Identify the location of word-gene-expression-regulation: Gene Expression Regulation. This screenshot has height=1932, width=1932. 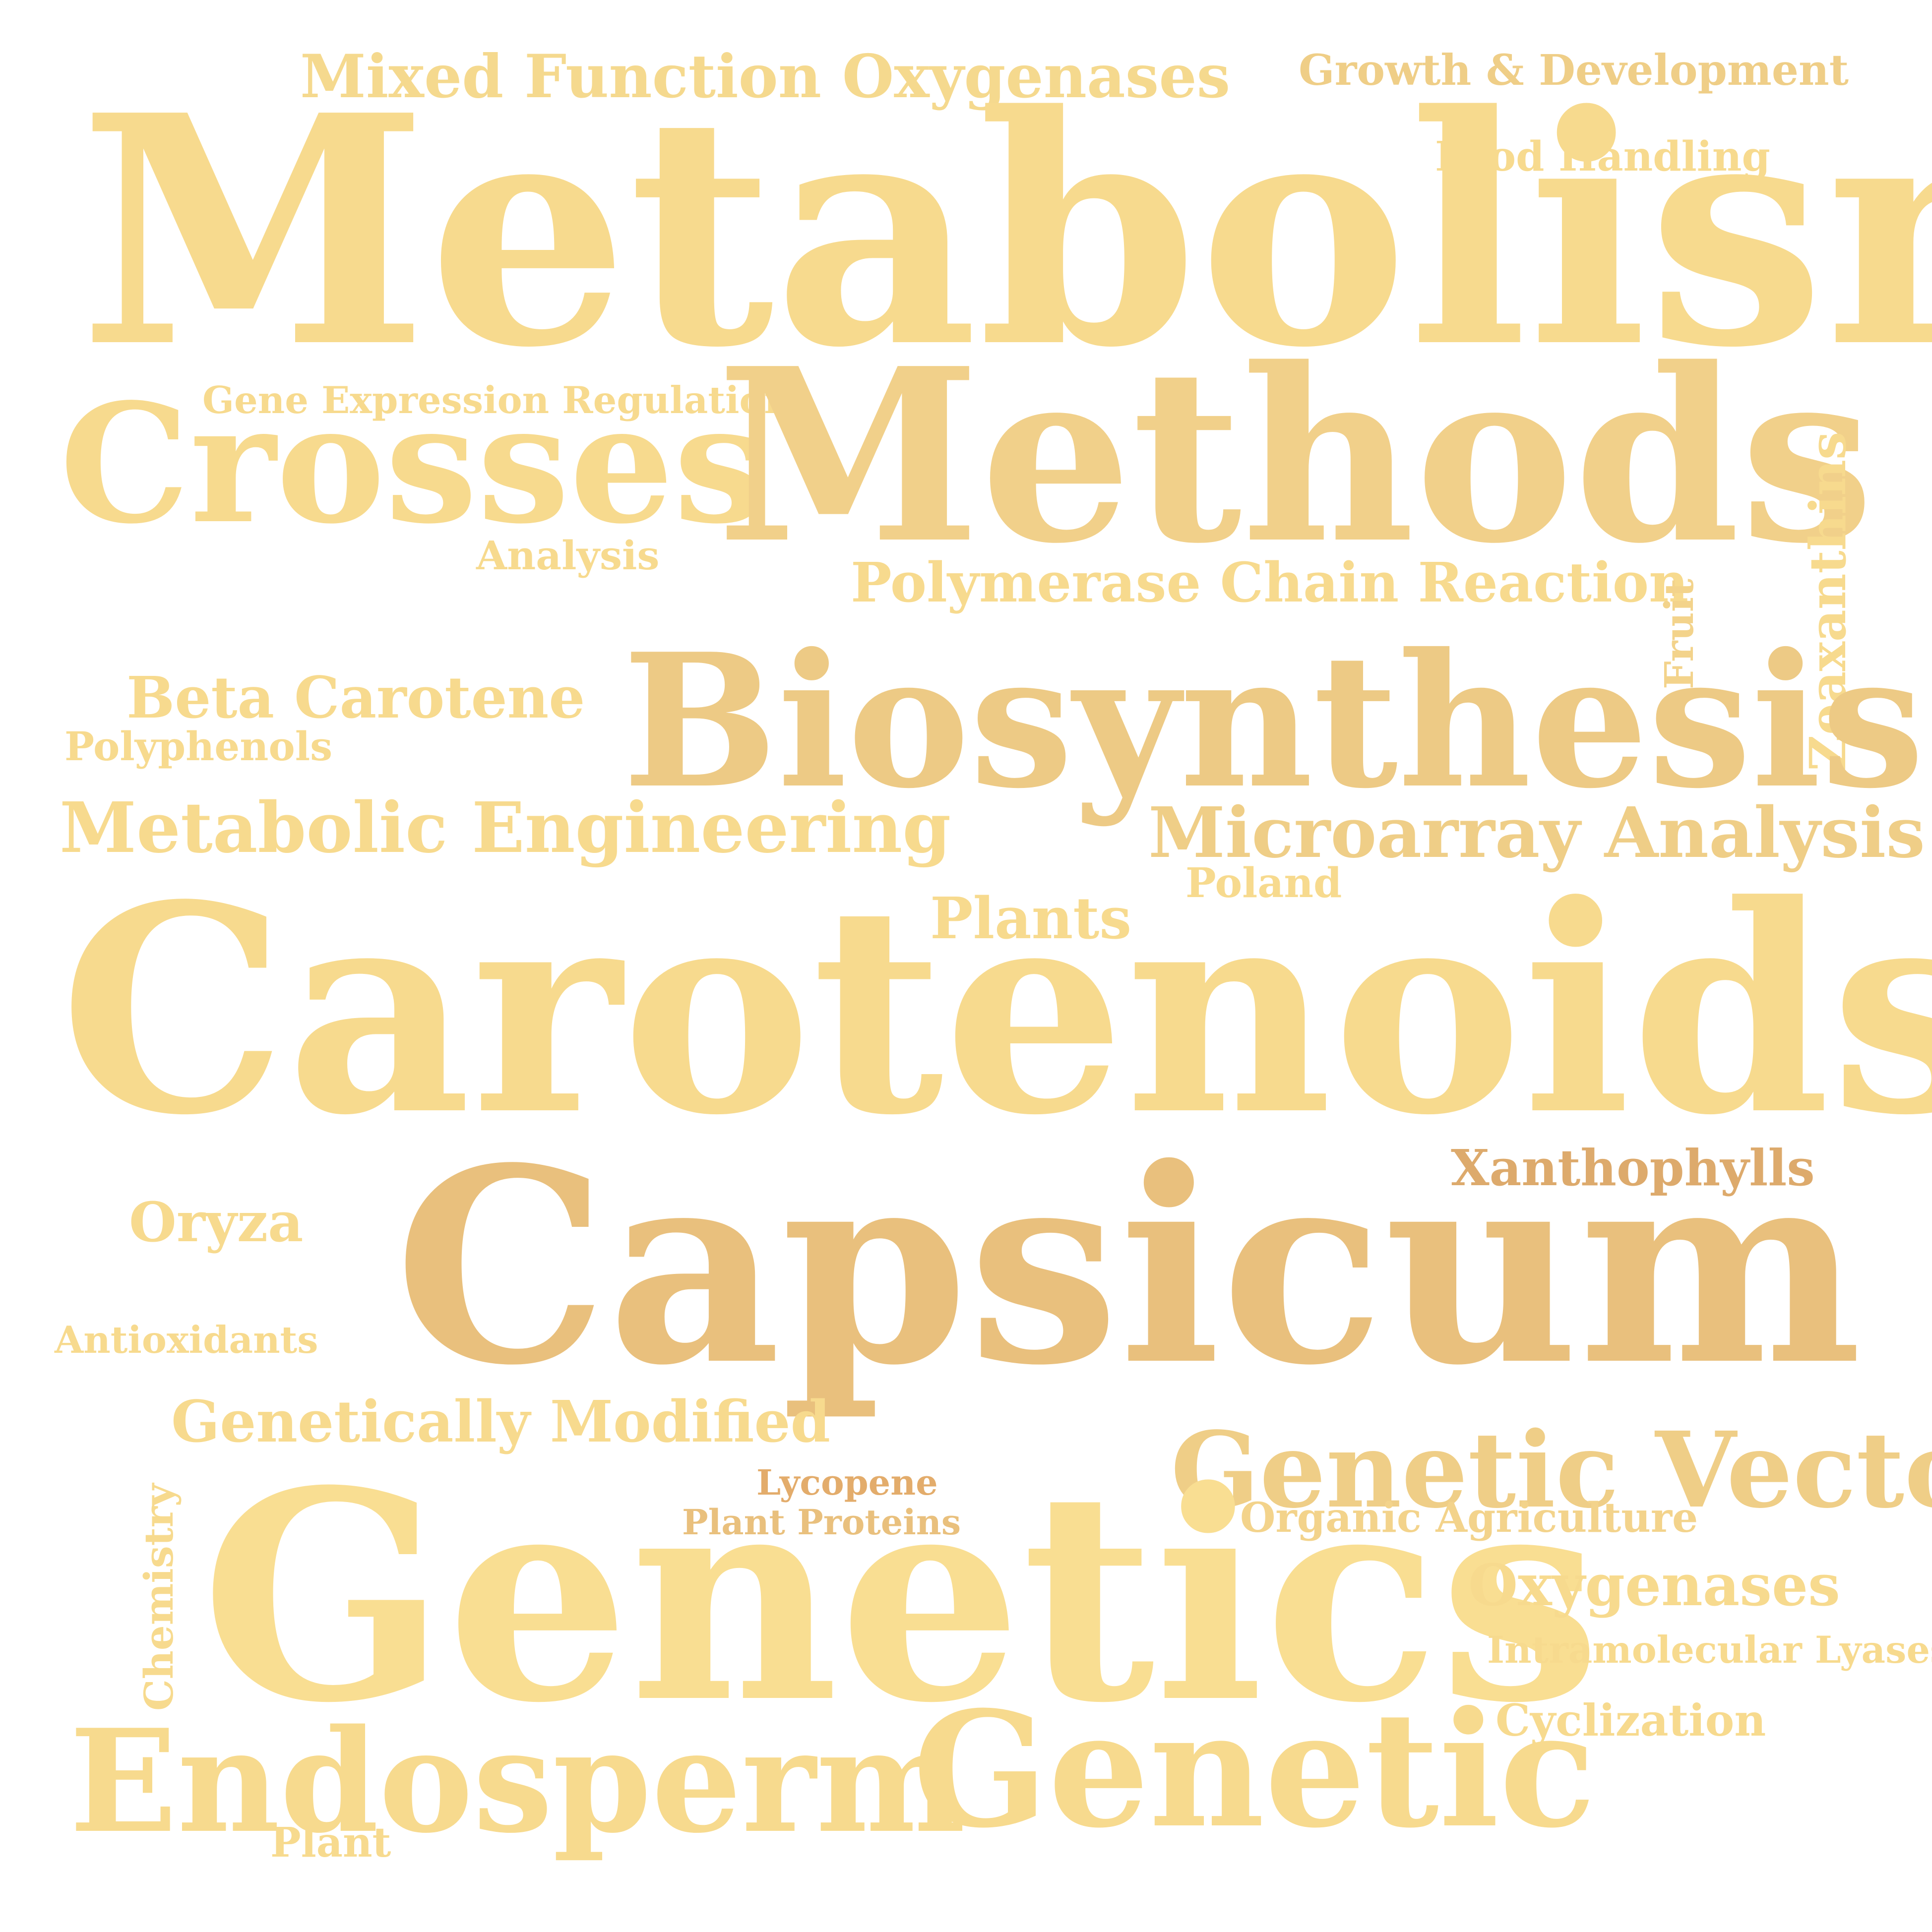
(497, 400).